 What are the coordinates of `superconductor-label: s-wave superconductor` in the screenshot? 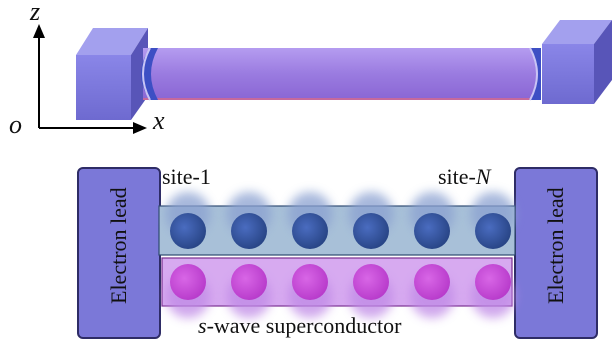 It's located at (300, 325).